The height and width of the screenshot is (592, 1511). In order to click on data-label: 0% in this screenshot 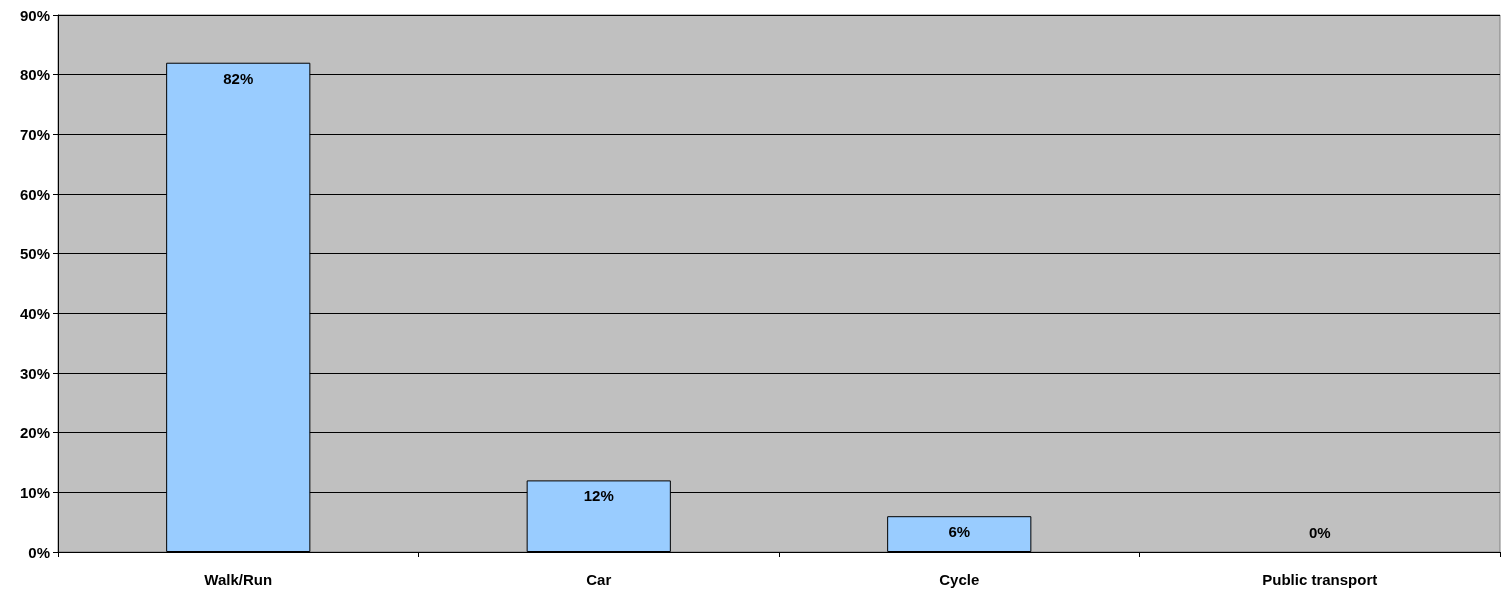, I will do `click(1319, 532)`.